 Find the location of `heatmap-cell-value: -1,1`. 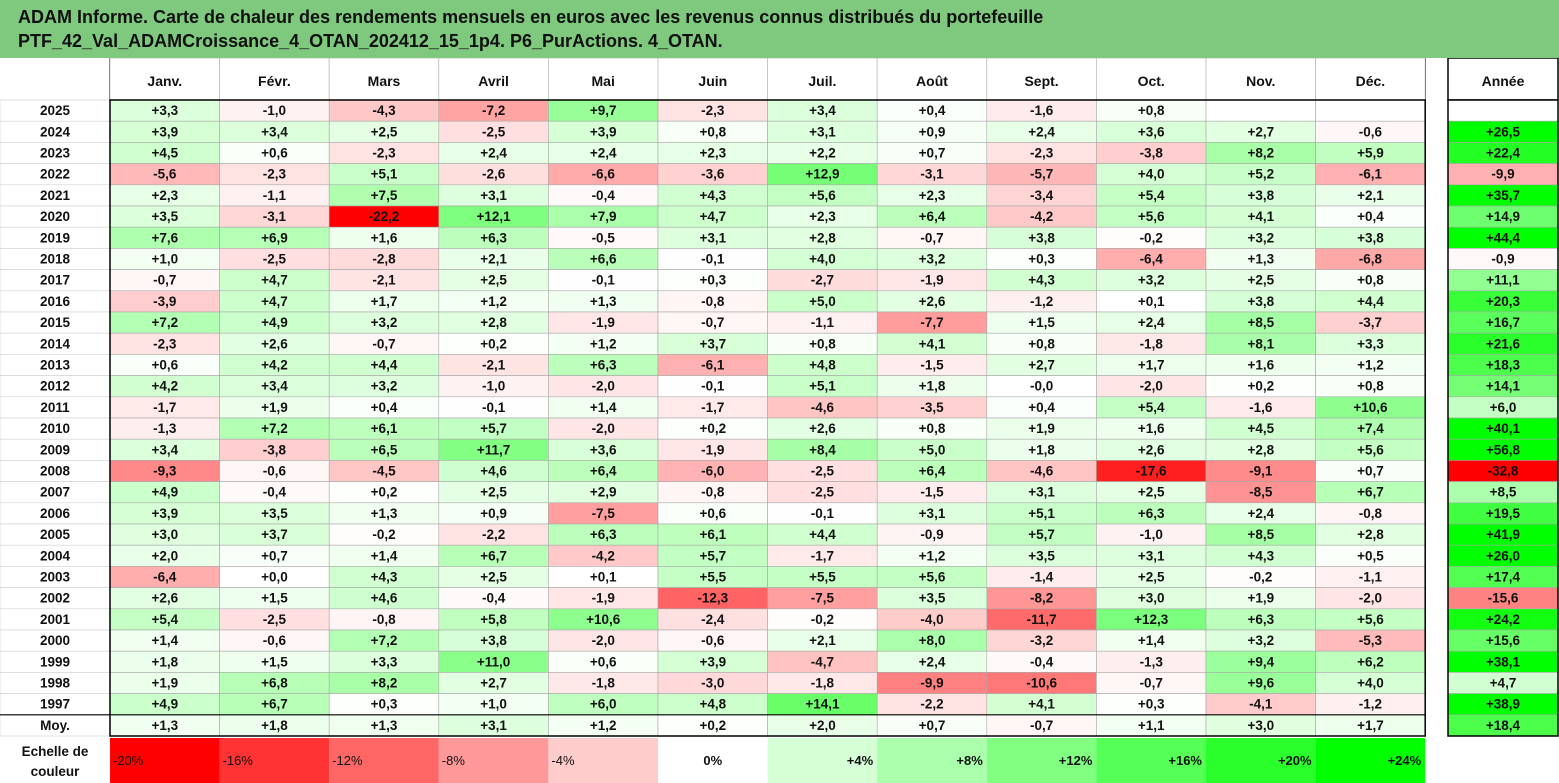

heatmap-cell-value: -1,1 is located at coordinates (823, 322).